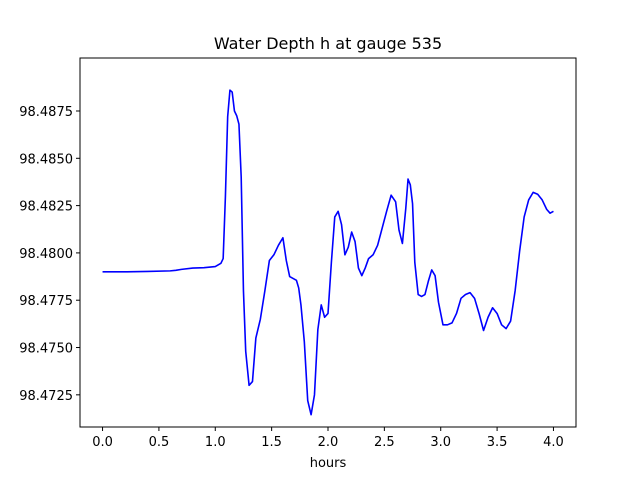  What do you see at coordinates (328, 442) in the screenshot?
I see `x-tick-label: 2.0` at bounding box center [328, 442].